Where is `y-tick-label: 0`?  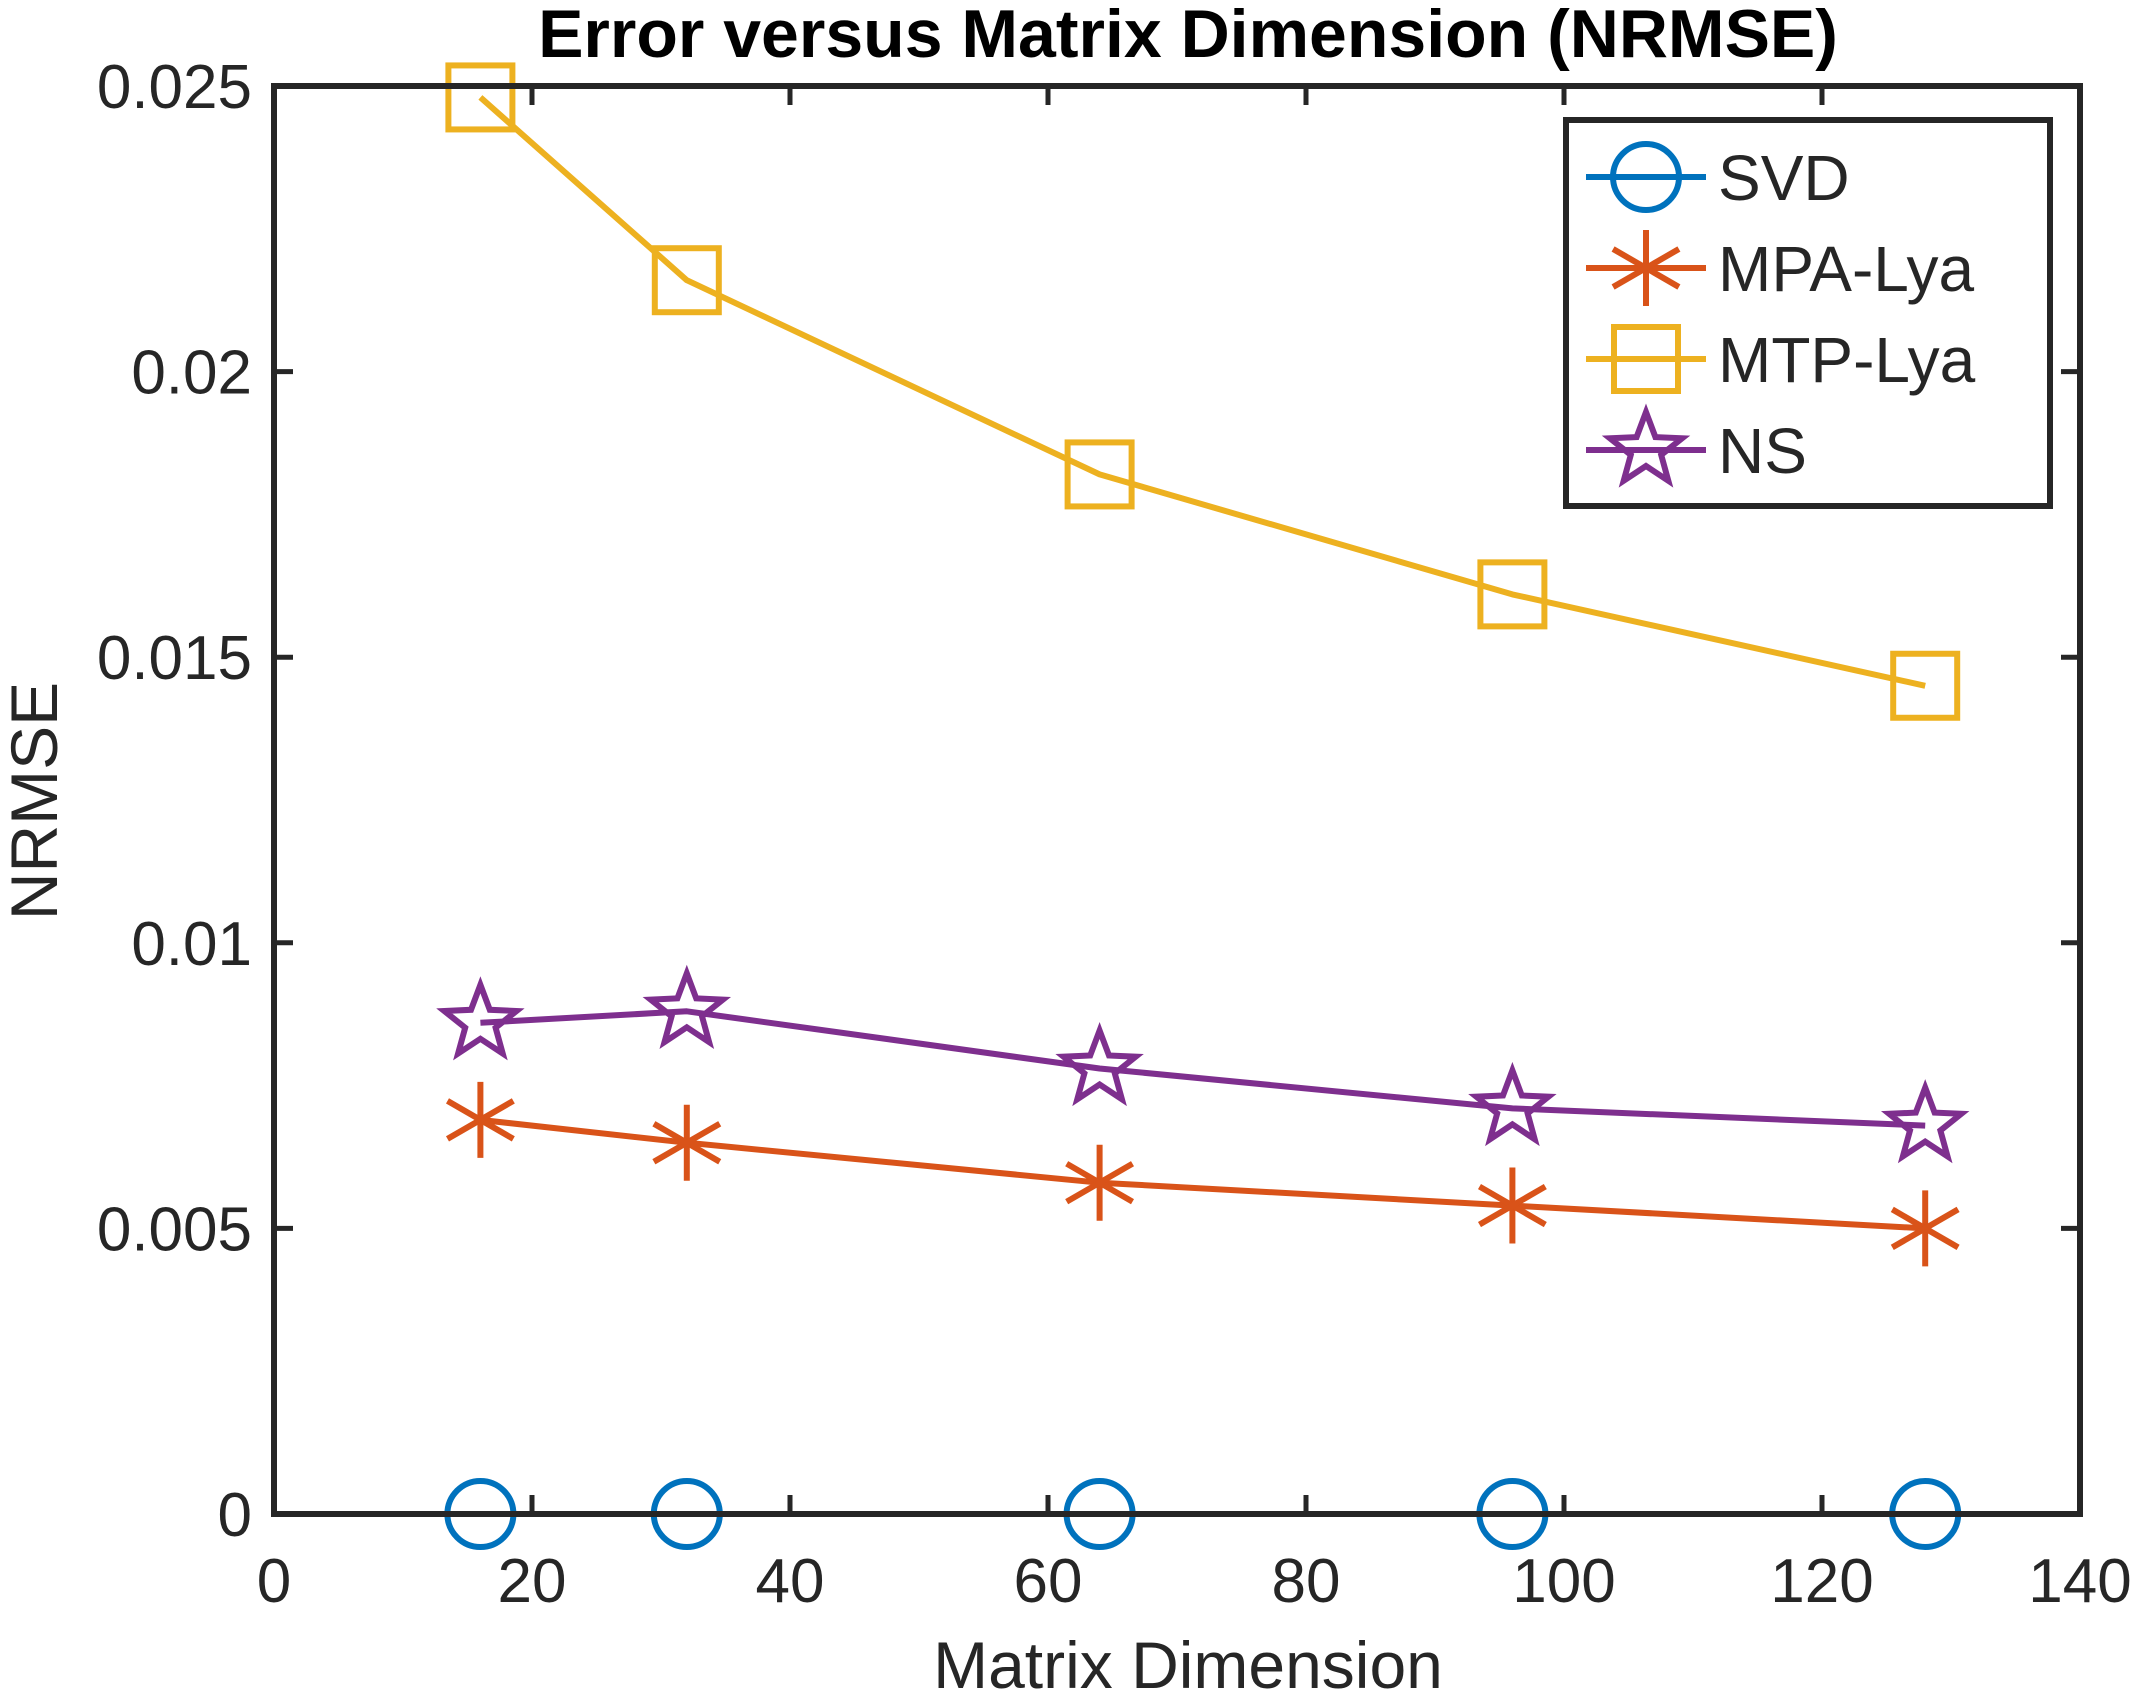
y-tick-label: 0 is located at coordinates (235, 1515).